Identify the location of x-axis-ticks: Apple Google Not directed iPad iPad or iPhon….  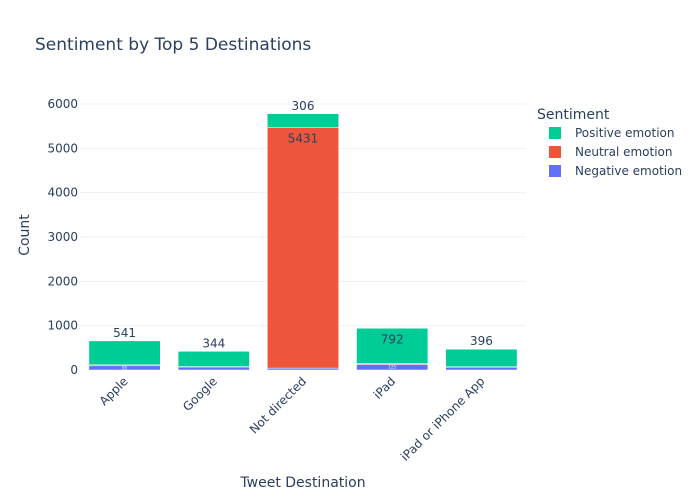
(292, 419).